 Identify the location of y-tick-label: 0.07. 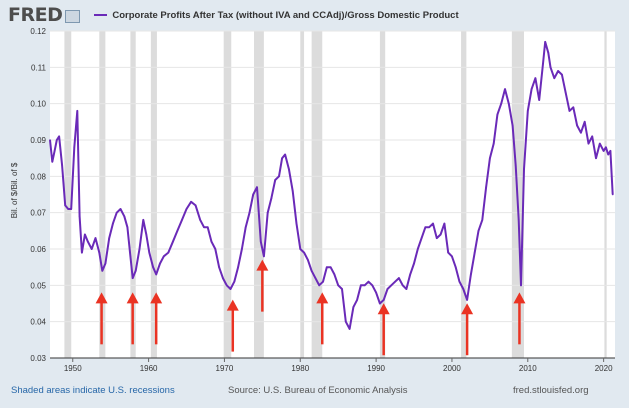
(38, 213).